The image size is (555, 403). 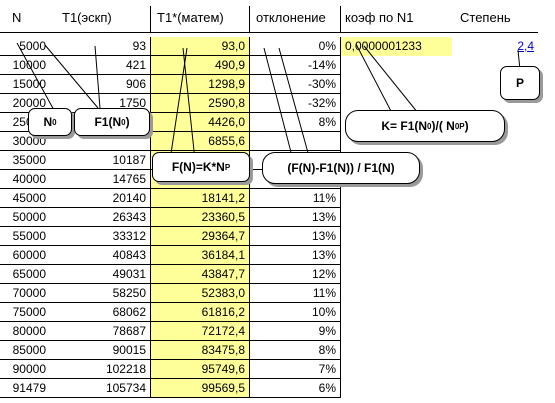 I want to click on cell-deviation: 7%, so click(x=295, y=369).